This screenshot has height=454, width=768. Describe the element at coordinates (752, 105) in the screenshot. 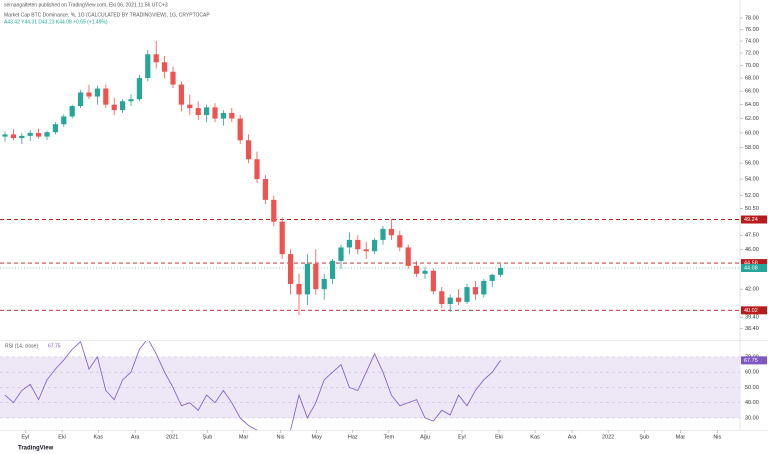

I see `y-tick-label: 64.00` at that location.